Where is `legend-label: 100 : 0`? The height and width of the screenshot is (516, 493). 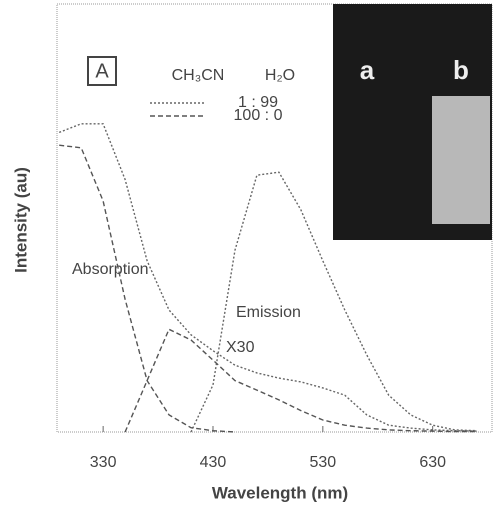 legend-label: 100 : 0 is located at coordinates (258, 115).